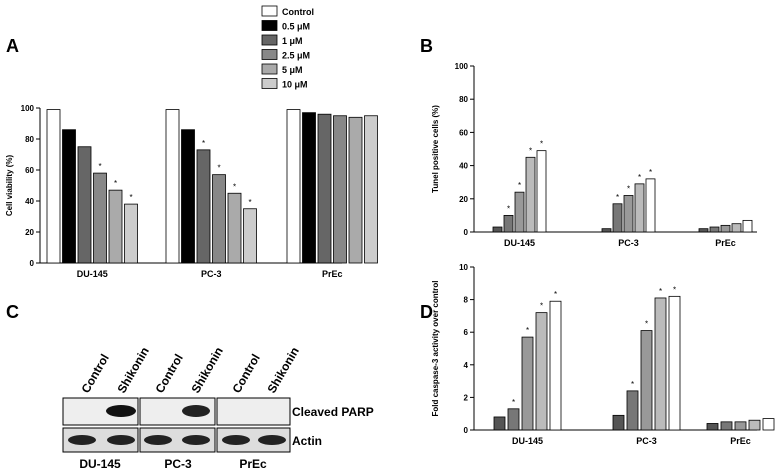  What do you see at coordinates (725, 243) in the screenshot?
I see `x-tick-label: PrEc` at bounding box center [725, 243].